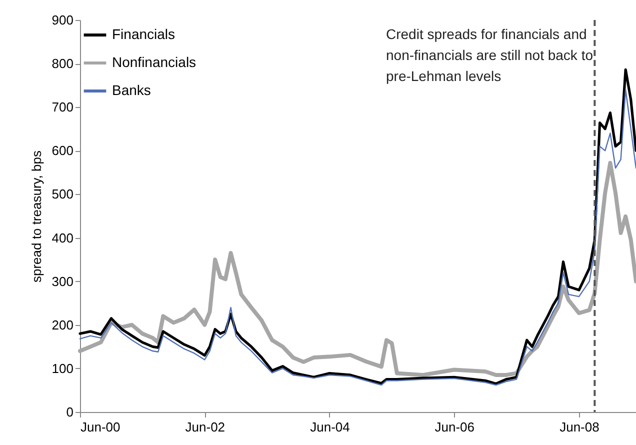 This screenshot has height=445, width=636. What do you see at coordinates (580, 427) in the screenshot?
I see `x-tick-label: Jun-08` at bounding box center [580, 427].